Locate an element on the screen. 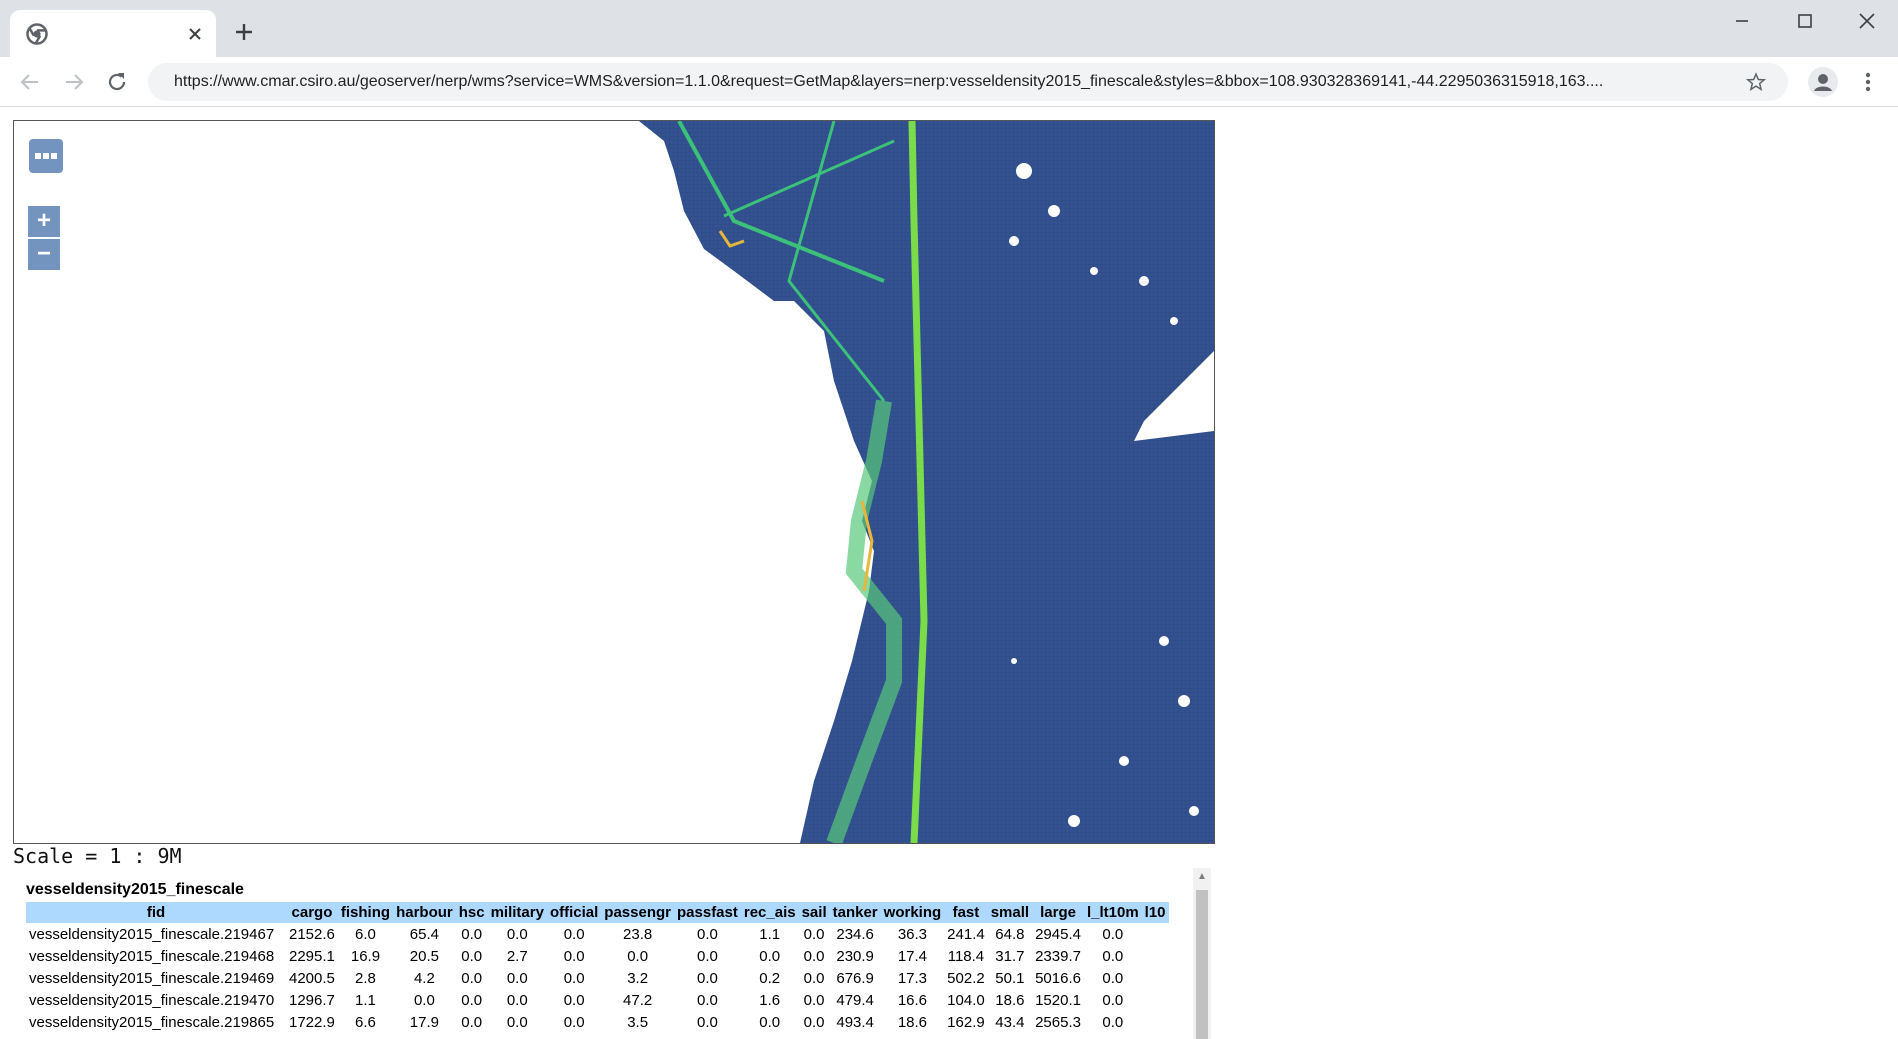  column-header-sail: sail is located at coordinates (814, 912).